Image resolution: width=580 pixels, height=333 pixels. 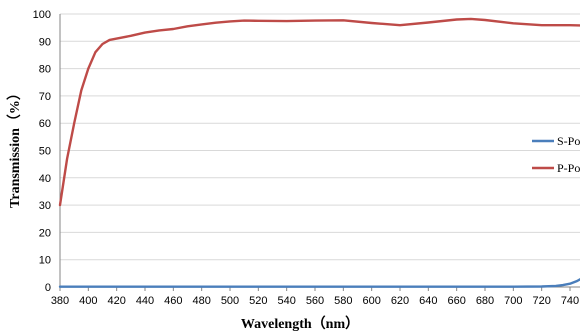 I want to click on y-tick-label: 90, so click(x=45, y=42).